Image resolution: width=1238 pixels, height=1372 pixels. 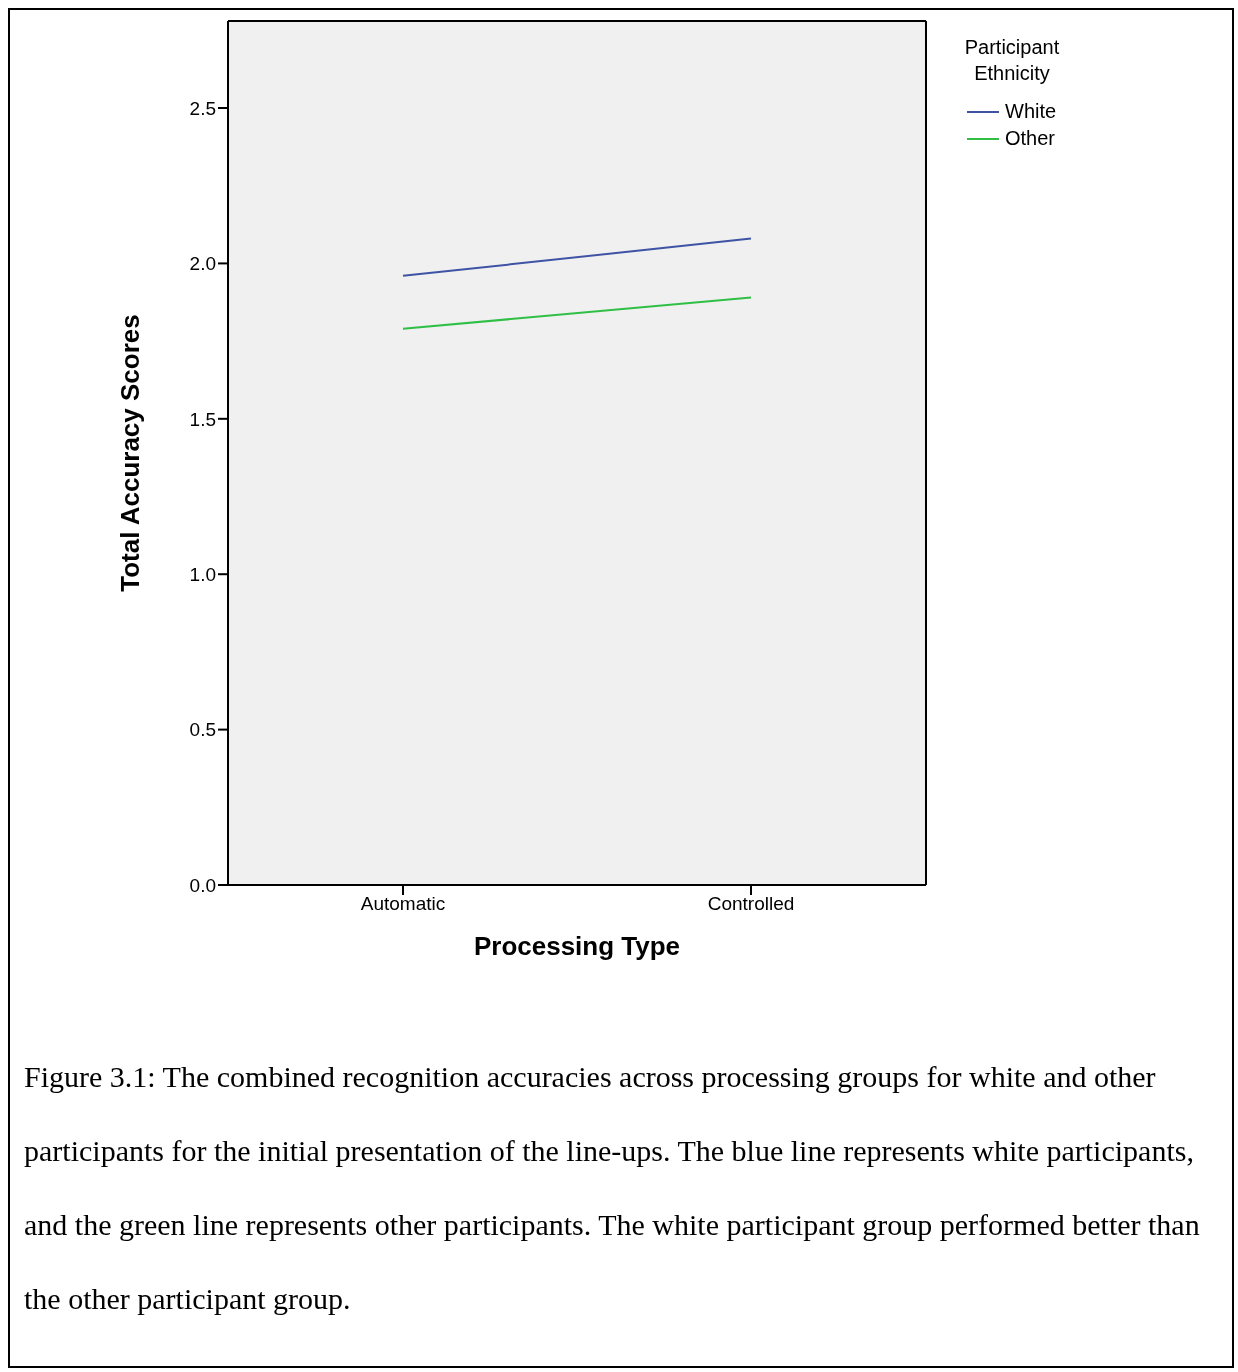 What do you see at coordinates (1031, 111) in the screenshot?
I see `legend-label: White` at bounding box center [1031, 111].